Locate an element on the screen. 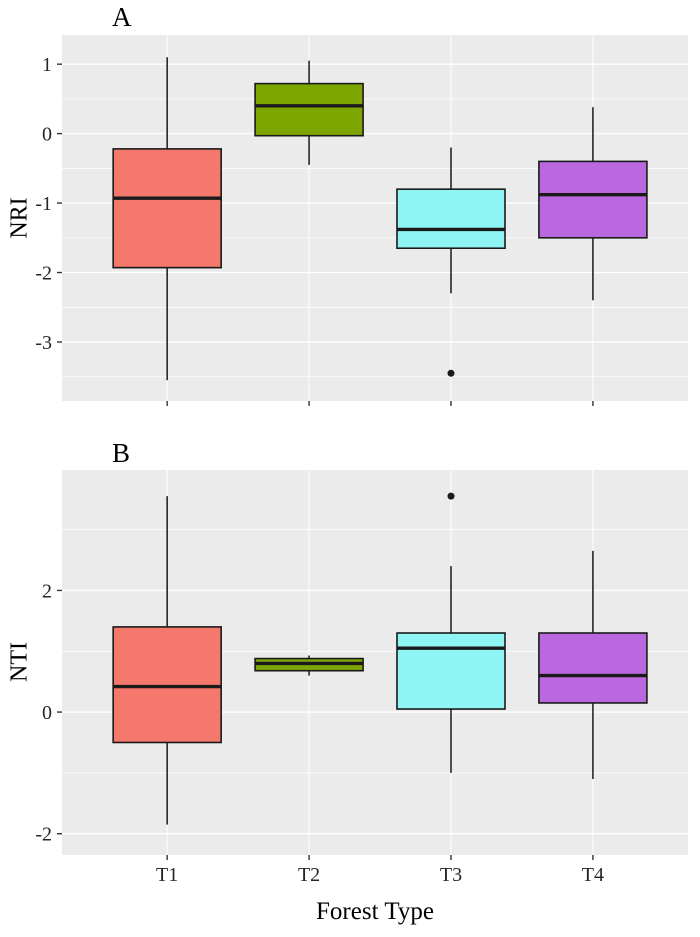 The image size is (700, 937). x-tick-label-T4: T4 is located at coordinates (593, 875).